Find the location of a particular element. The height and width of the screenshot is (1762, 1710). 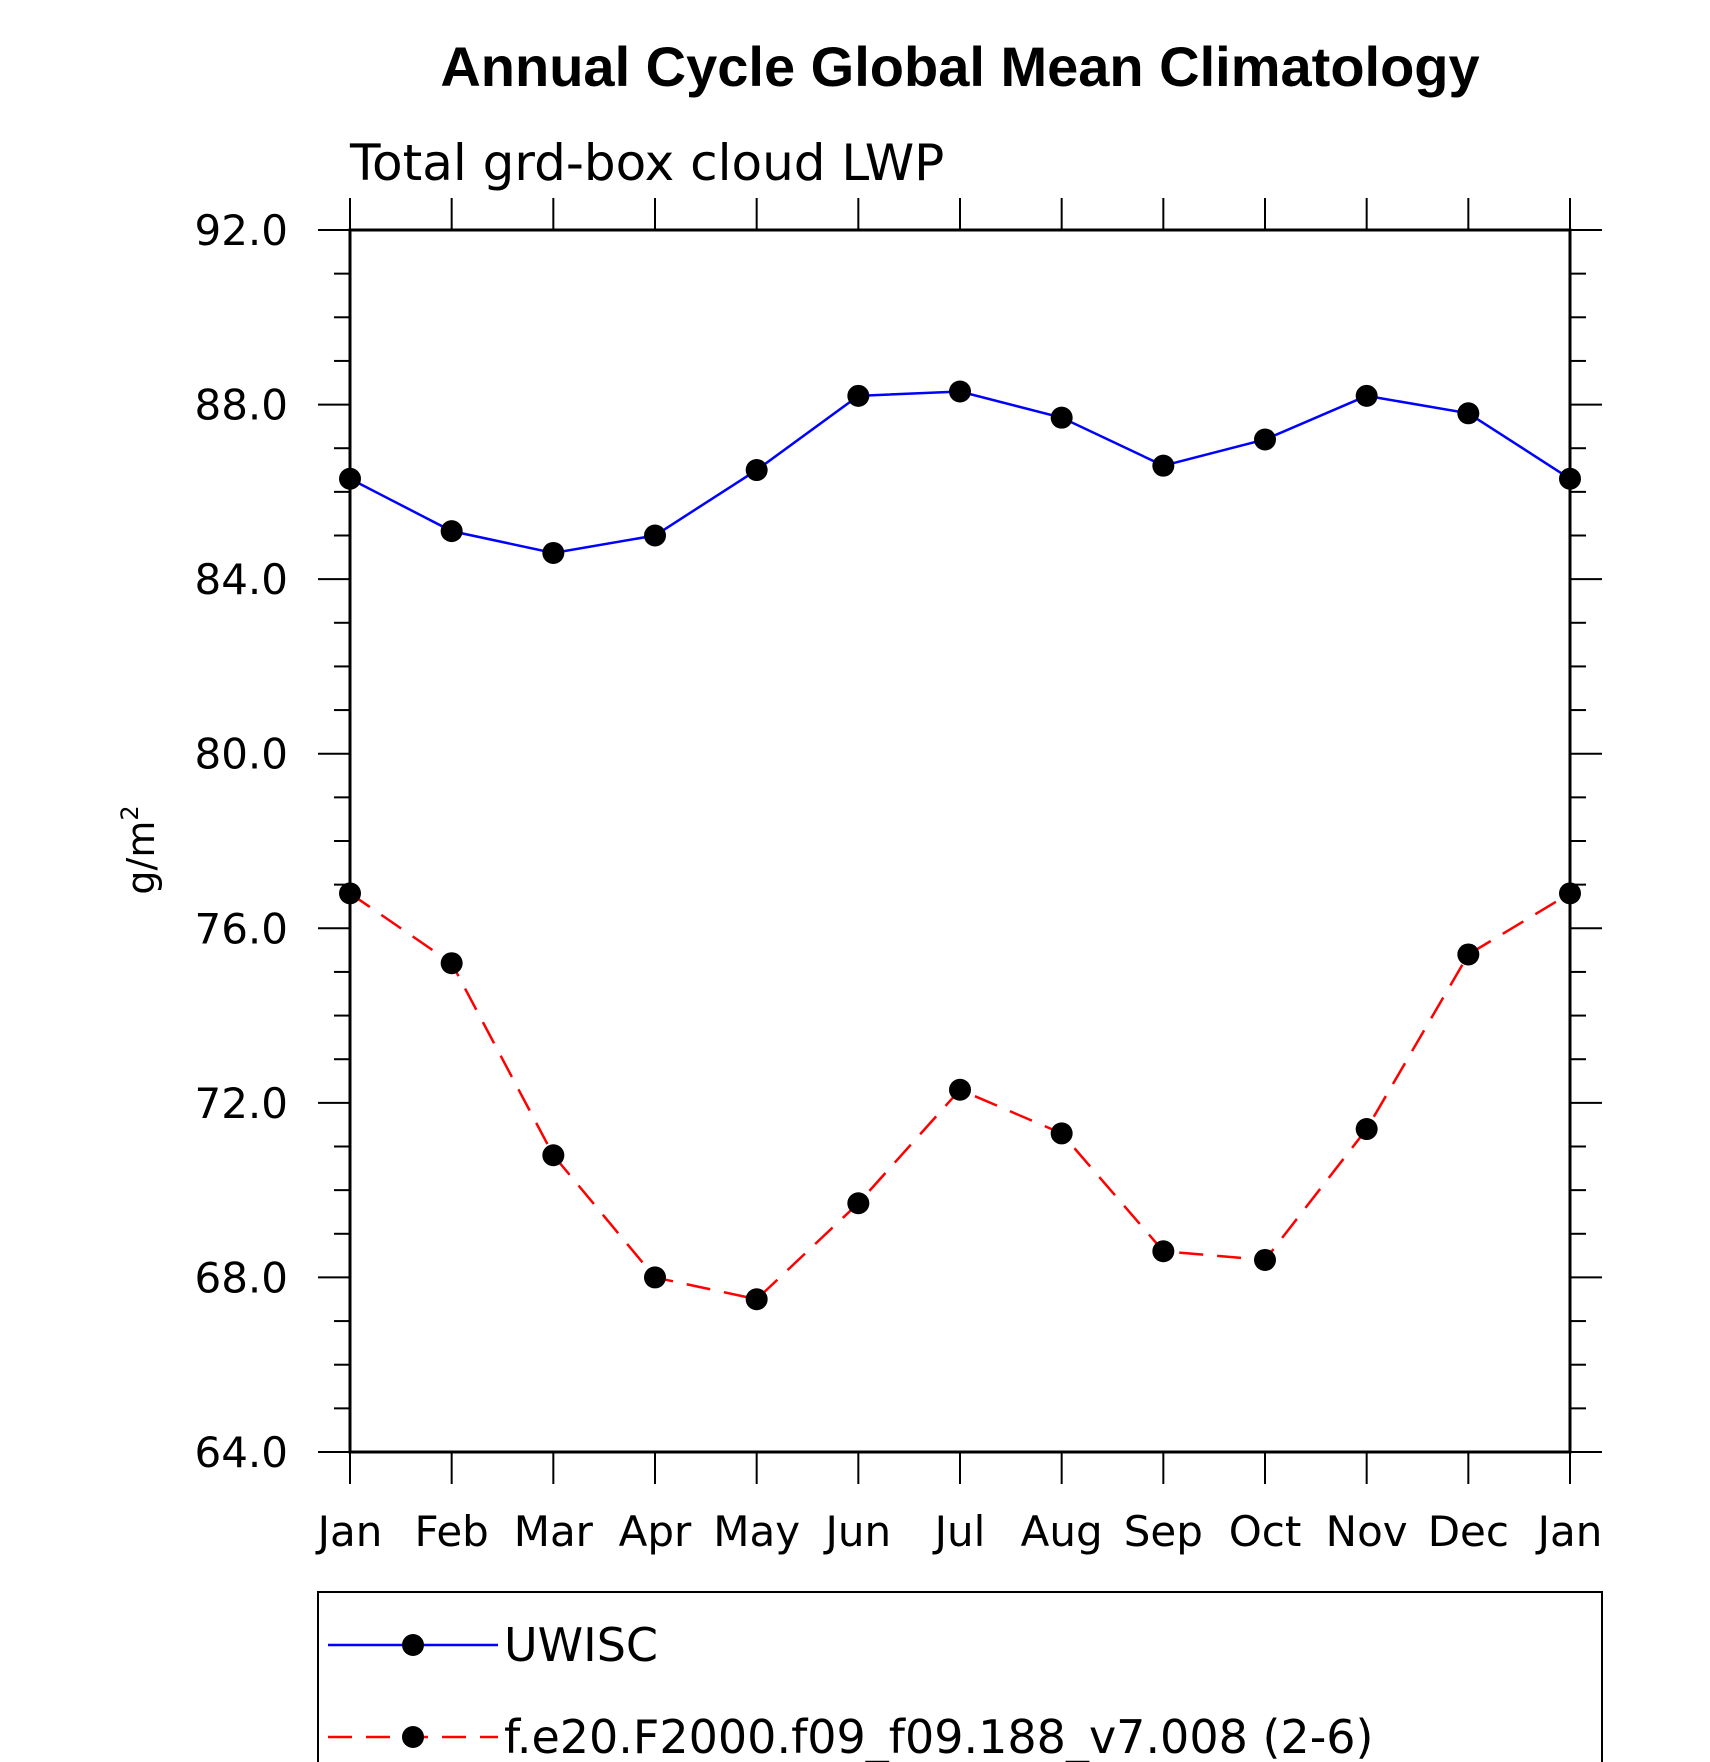

chart-title: Annual Cycle Global Mean Climatology is located at coordinates (959, 66).